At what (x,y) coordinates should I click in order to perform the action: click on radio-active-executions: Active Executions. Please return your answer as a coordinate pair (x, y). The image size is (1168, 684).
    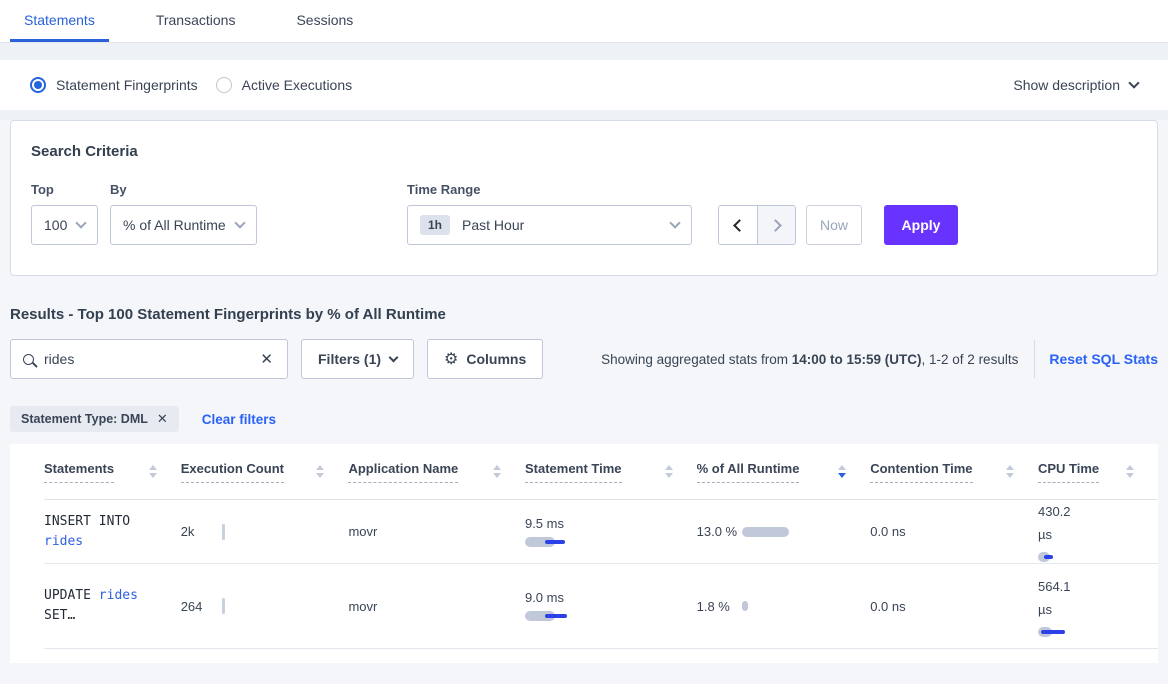
    Looking at the image, I should click on (284, 85).